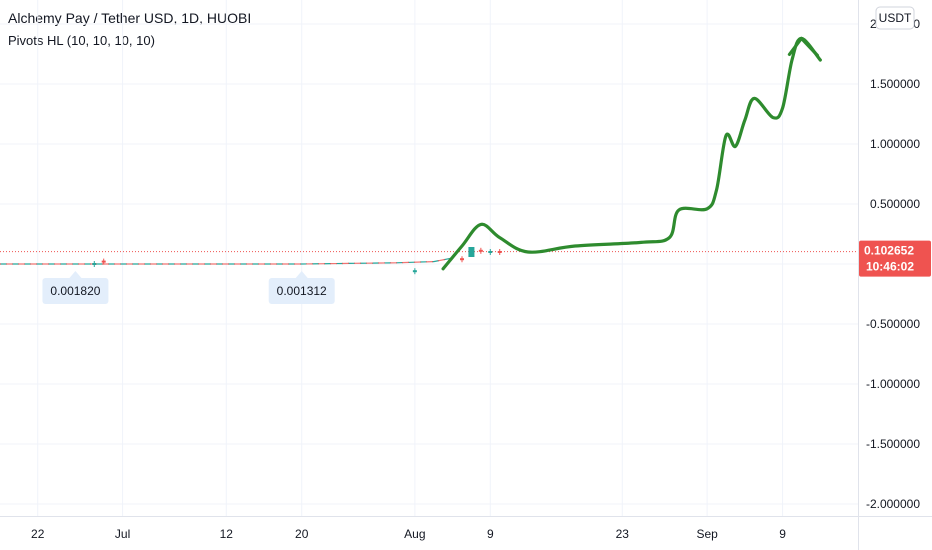 The image size is (932, 550). Describe the element at coordinates (893, 444) in the screenshot. I see `price-tick-label: -1.500000` at that location.